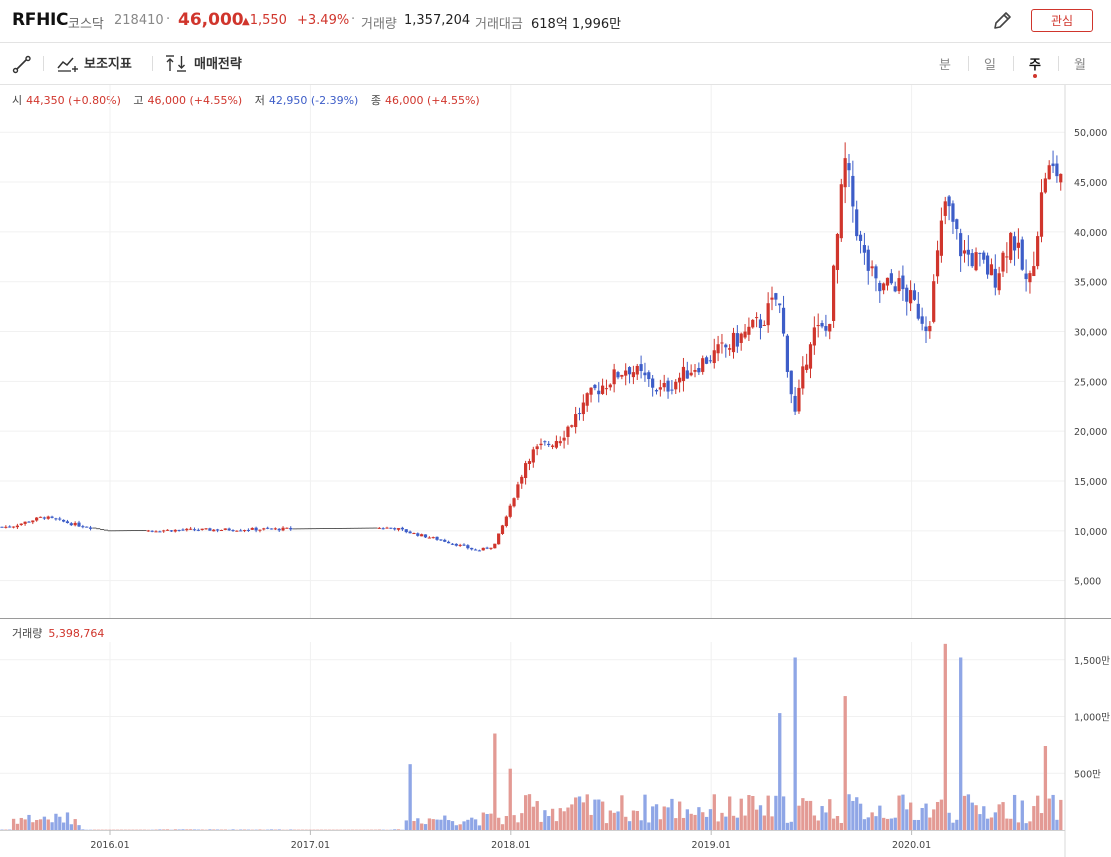 The width and height of the screenshot is (1111, 857). Describe the element at coordinates (108, 64) in the screenshot. I see `indicator-button: 보조지표` at that location.